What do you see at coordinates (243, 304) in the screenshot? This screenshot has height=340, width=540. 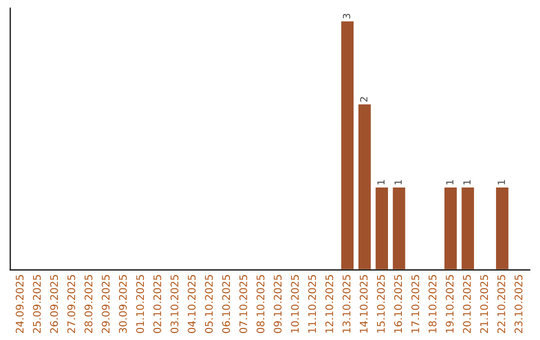 I see `x-tick-label: 07.10.2025` at bounding box center [243, 304].